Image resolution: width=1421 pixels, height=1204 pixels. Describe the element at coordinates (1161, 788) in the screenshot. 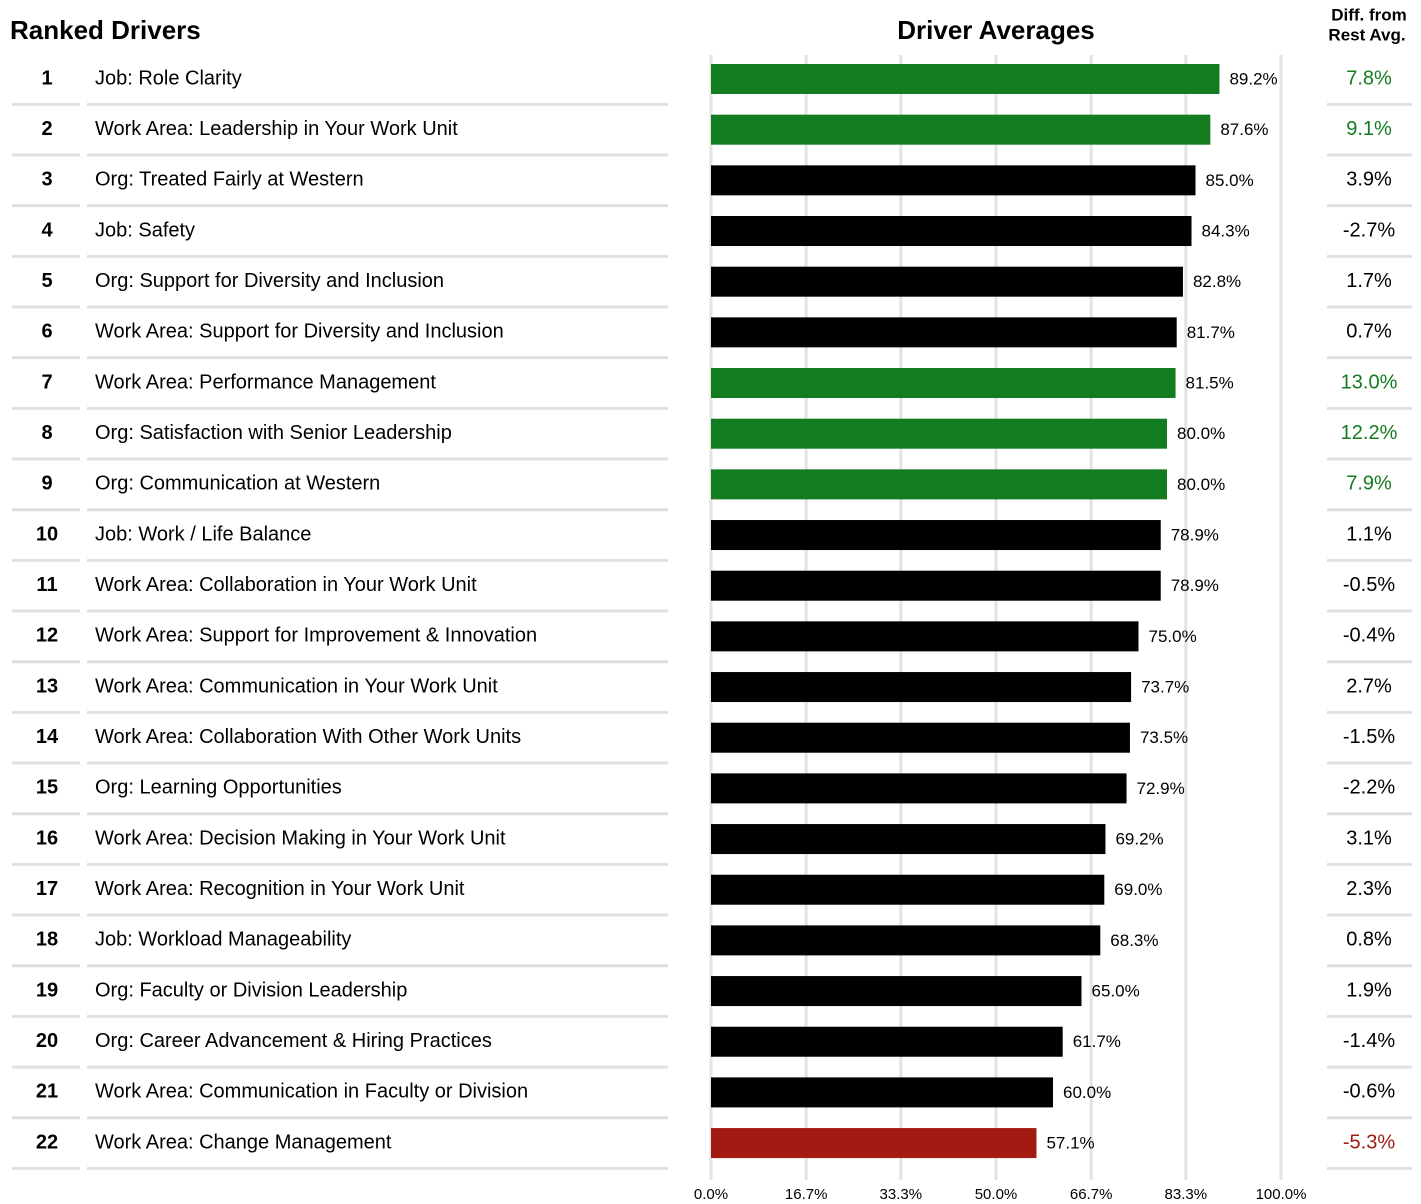

I see `value-label: 72.9%` at that location.